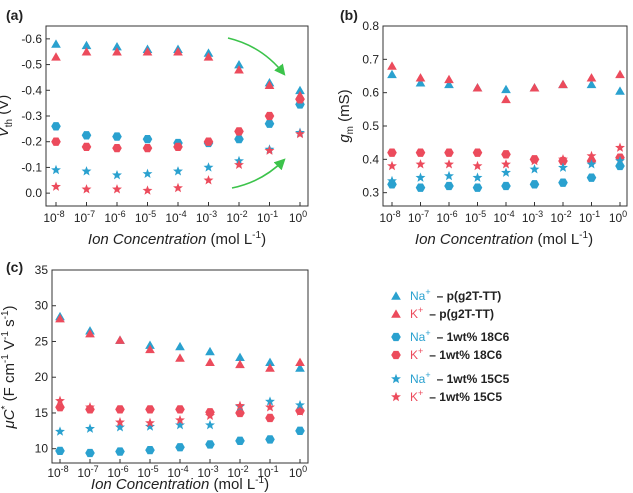  I want to click on x-ticks-c: 10⁻⁸ 10⁻⁷ 10⁻⁶ 10⁻⁵ 10⁻⁴ 10⁻³ 10⁻² 10⁻¹ 10⁰, so click(177, 469).